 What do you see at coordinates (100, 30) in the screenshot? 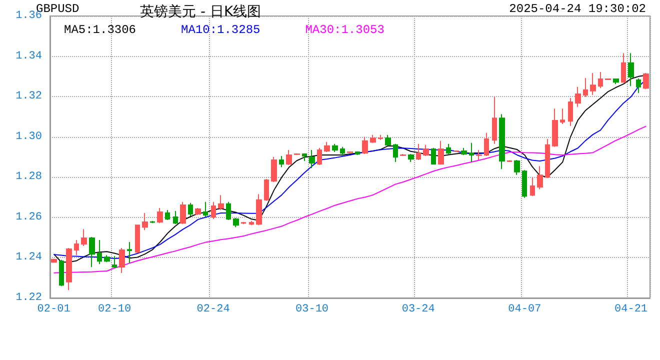
I see `text: MA5:1.3306` at bounding box center [100, 30].